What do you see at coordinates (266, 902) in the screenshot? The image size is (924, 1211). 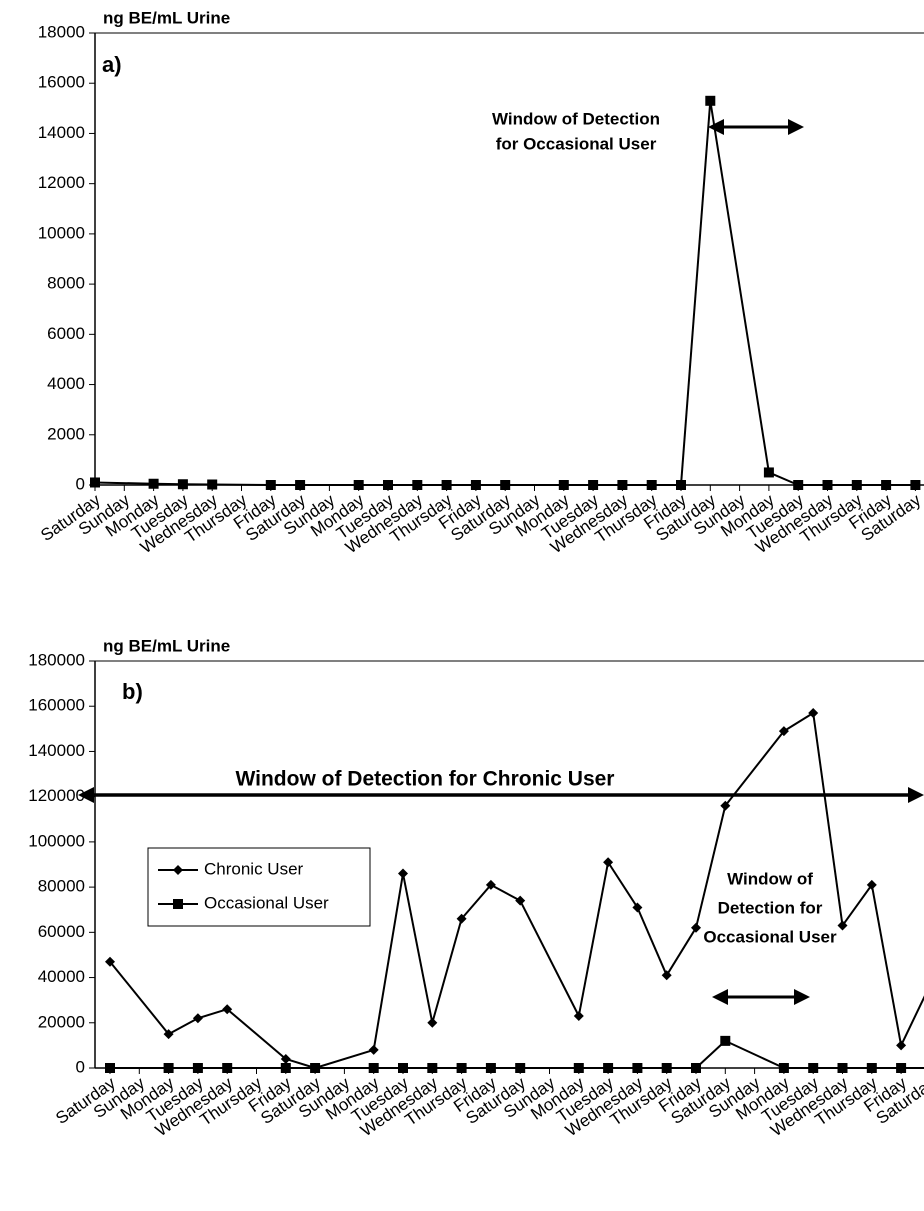 I see `legend-label: Occasional User` at bounding box center [266, 902].